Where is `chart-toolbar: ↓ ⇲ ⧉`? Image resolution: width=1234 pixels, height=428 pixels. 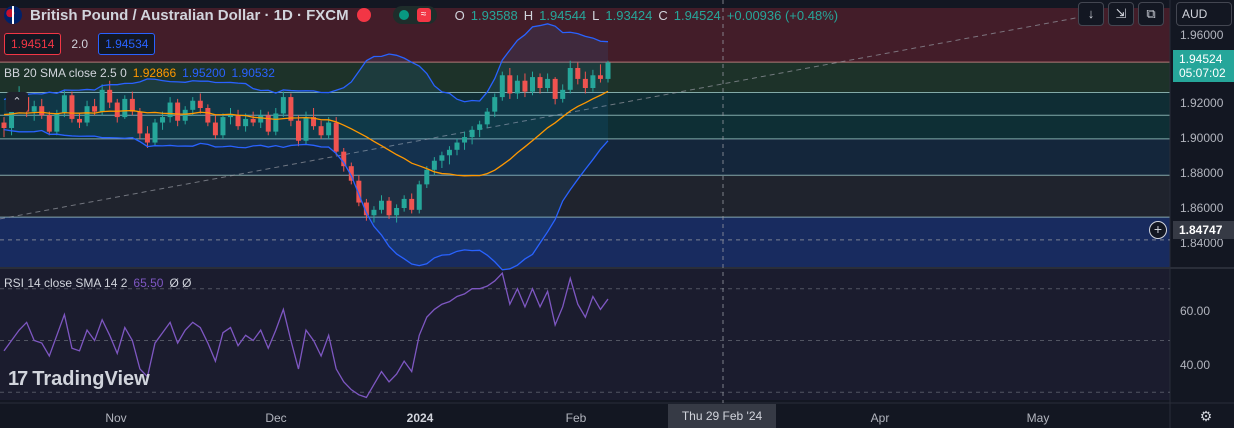 chart-toolbar: ↓ ⇲ ⧉ is located at coordinates (1121, 14).